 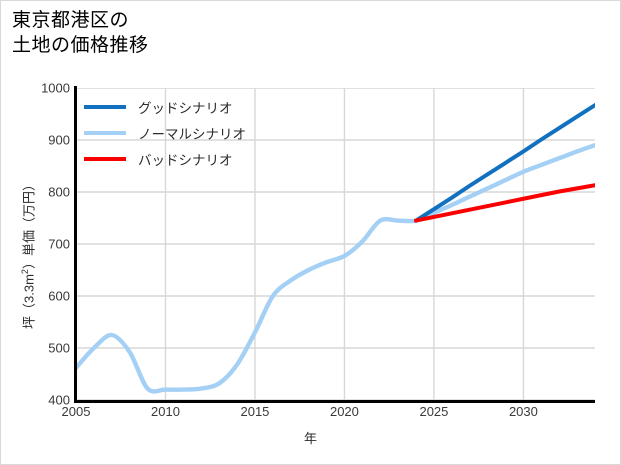 What do you see at coordinates (29, 224) in the screenshot?
I see `y-axis-label-post: ）単価（万円）` at bounding box center [29, 224].